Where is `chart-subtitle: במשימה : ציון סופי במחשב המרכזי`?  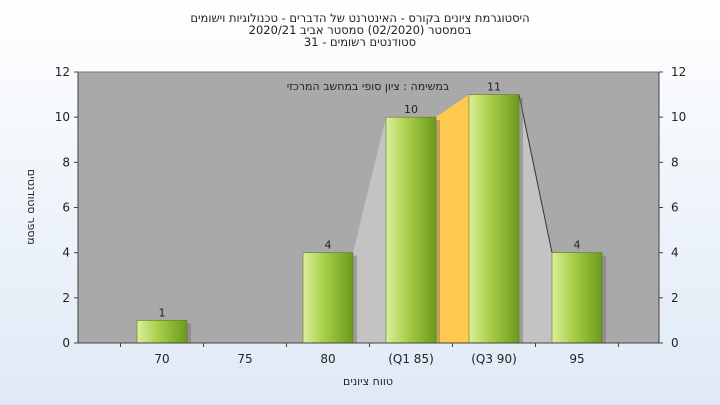 chart-subtitle: במשימה : ציון סופי במחשב המרכזי is located at coordinates (368, 86).